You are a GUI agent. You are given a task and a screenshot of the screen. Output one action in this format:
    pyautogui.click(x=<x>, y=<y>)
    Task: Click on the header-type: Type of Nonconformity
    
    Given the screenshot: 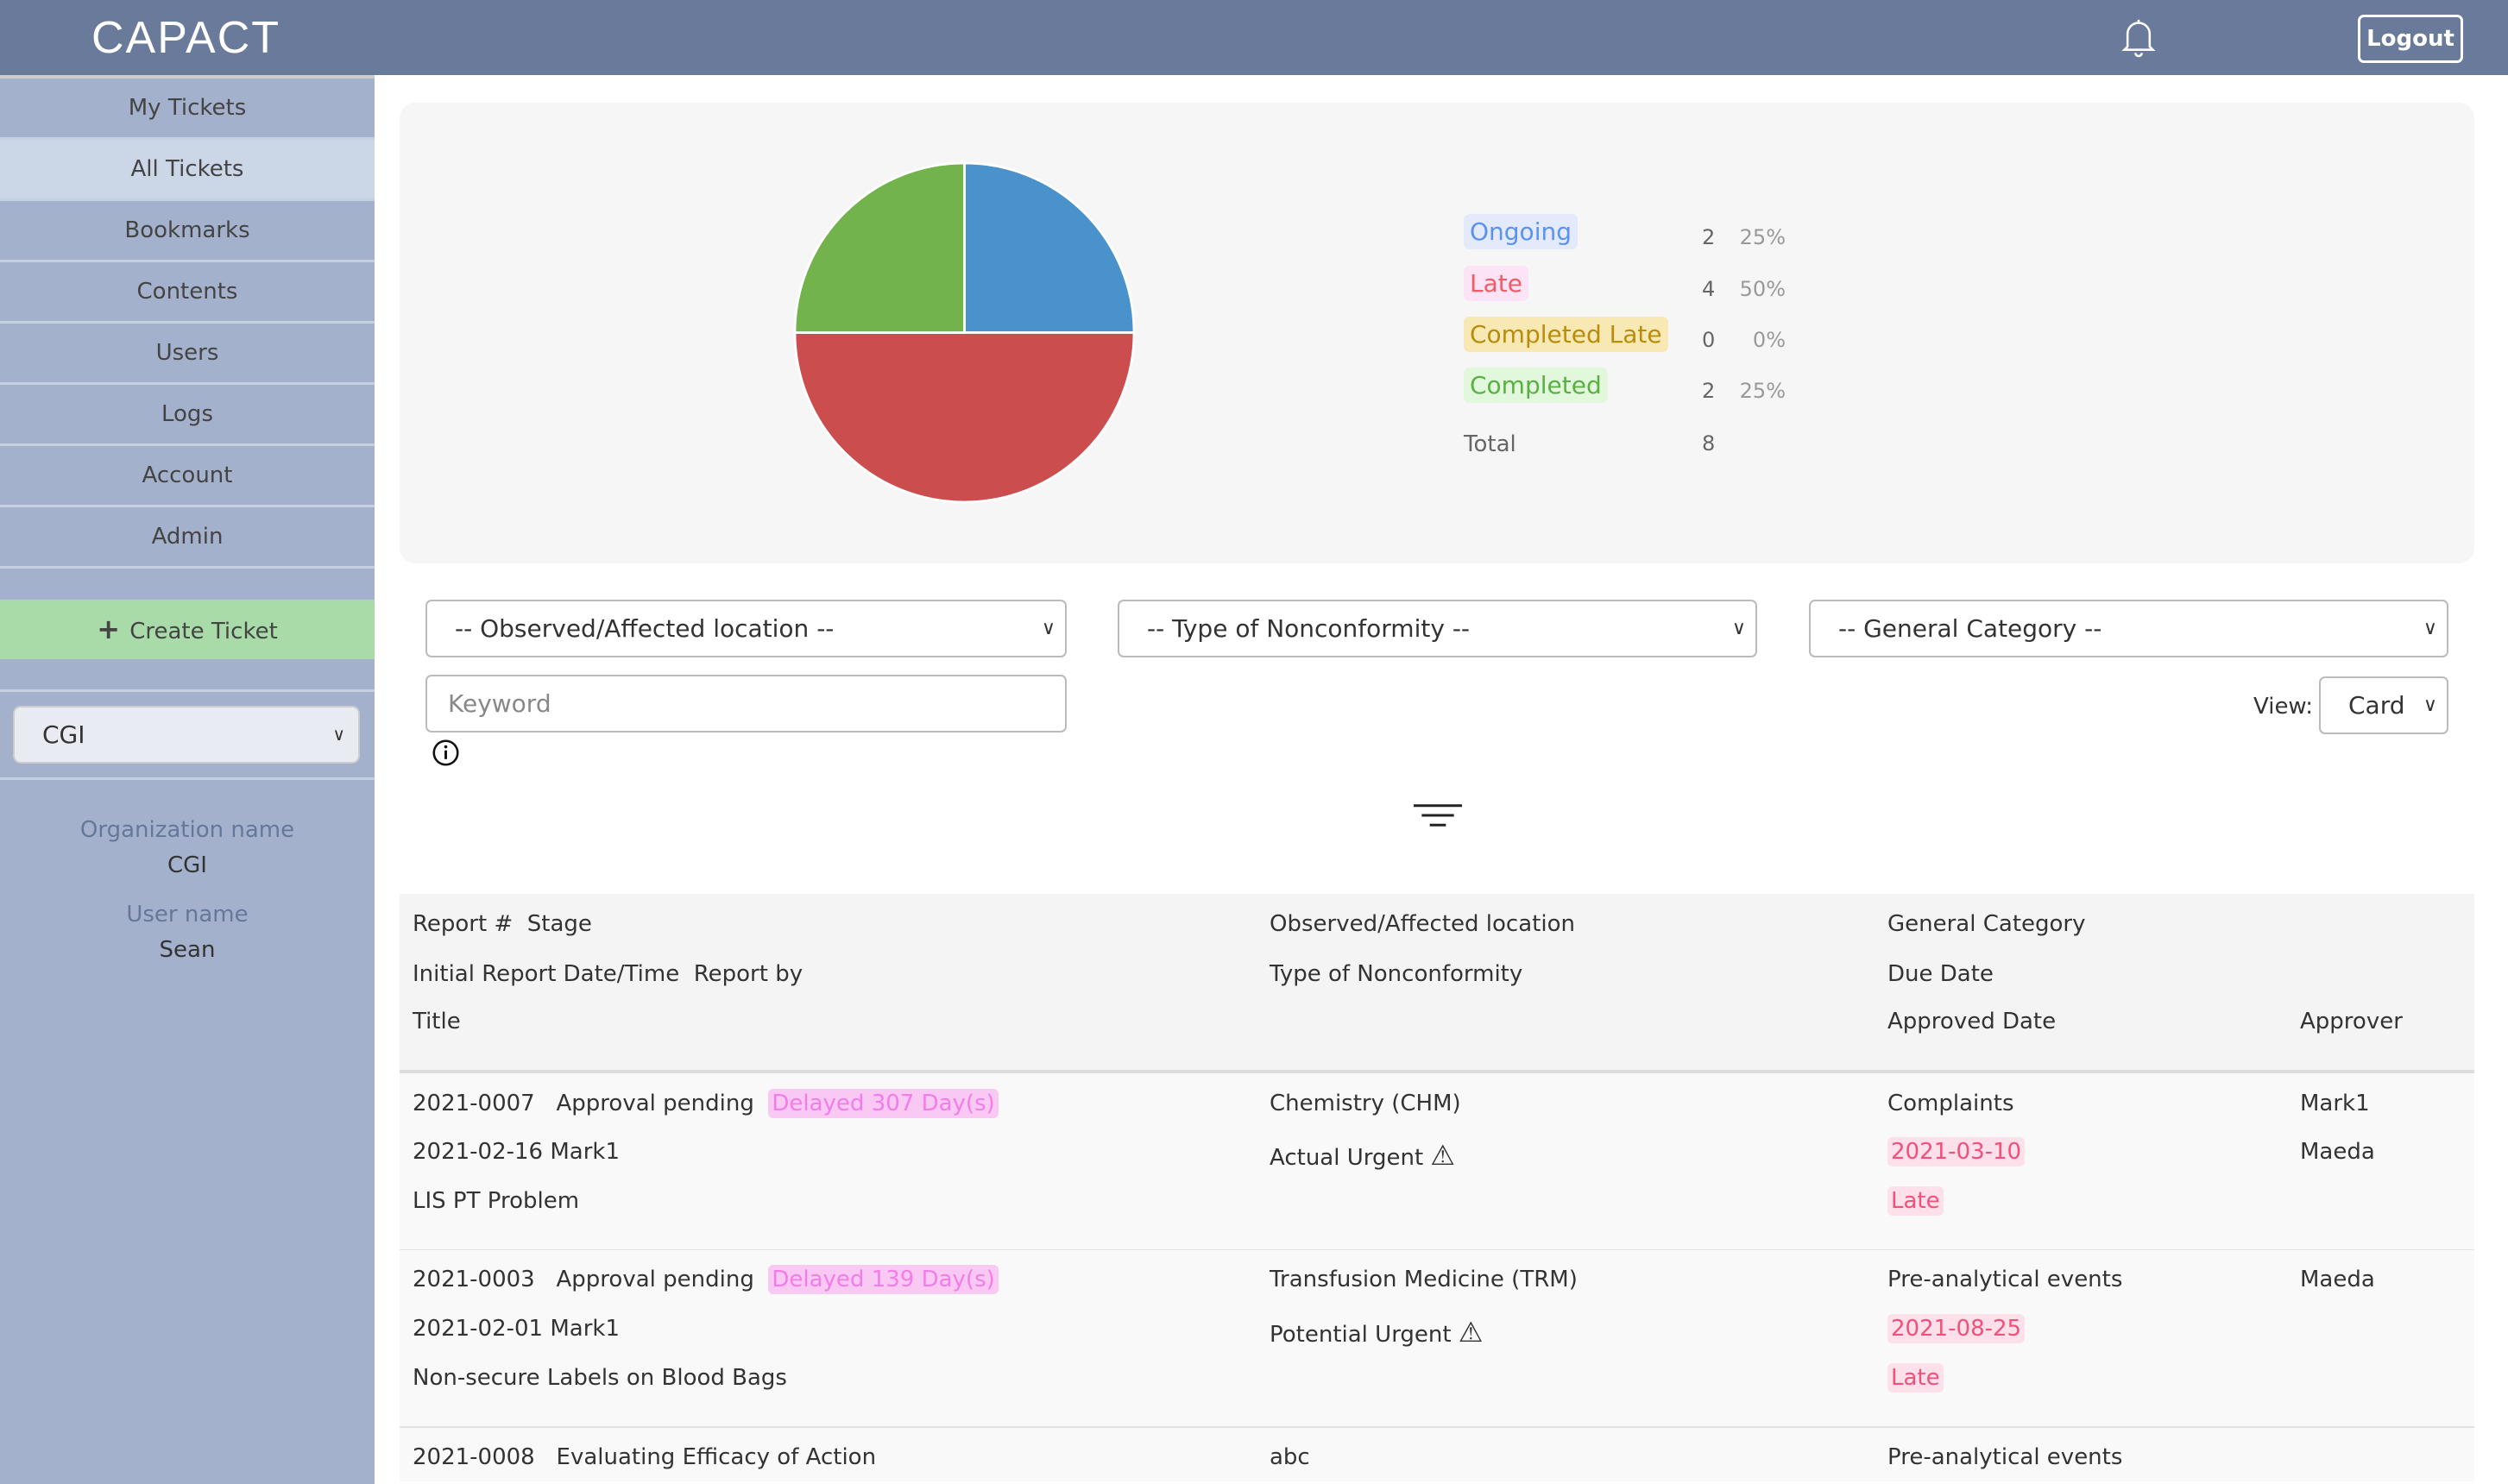 What is the action you would take?
    pyautogui.click(x=1396, y=974)
    